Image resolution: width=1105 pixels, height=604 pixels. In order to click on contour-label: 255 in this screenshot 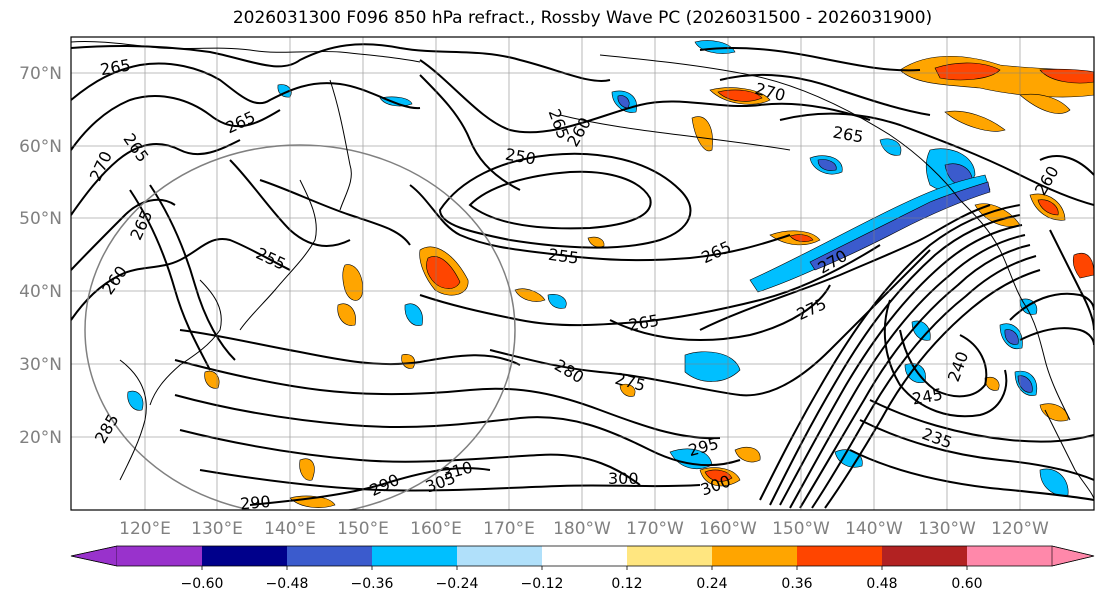, I will do `click(563, 256)`.